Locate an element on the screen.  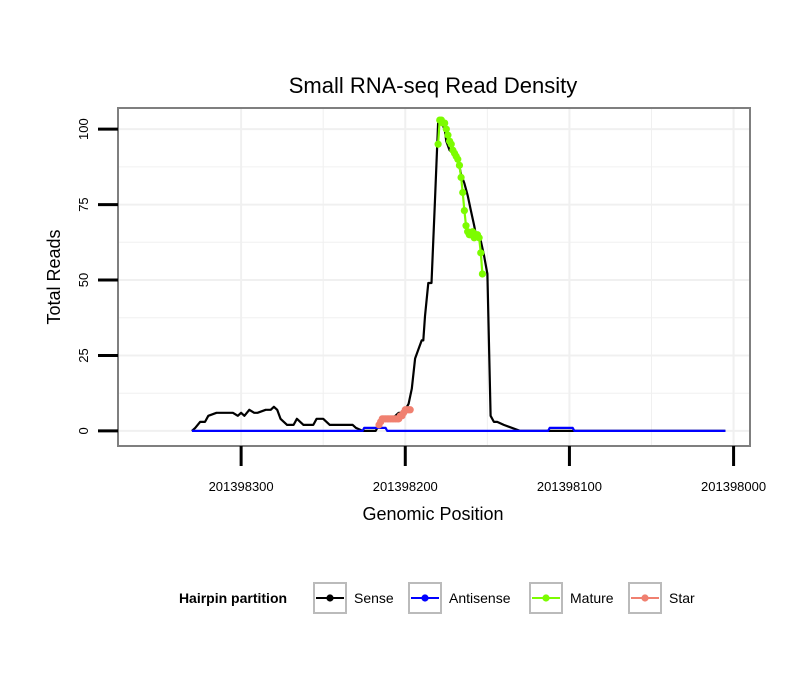
y-tick-label: 100 is located at coordinates (83, 129).